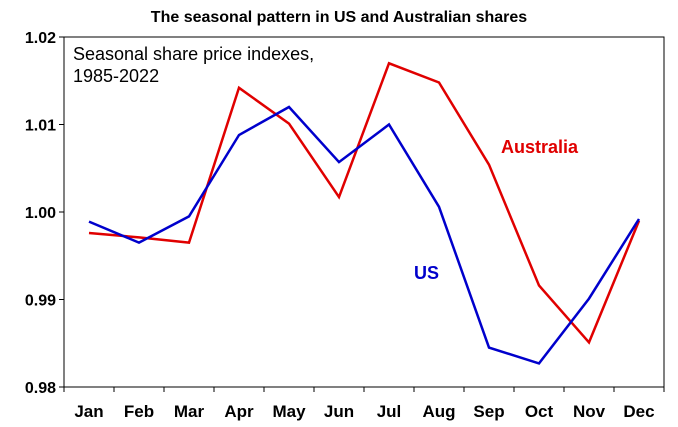 Image resolution: width=678 pixels, height=427 pixels. Describe the element at coordinates (88, 411) in the screenshot. I see `x-tick-label: Jan` at that location.